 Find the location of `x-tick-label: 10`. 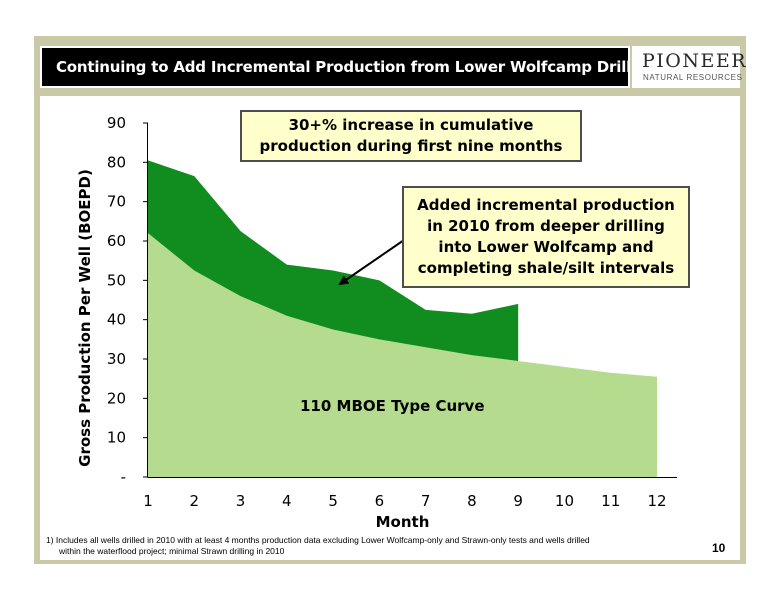

x-tick-label: 10 is located at coordinates (564, 501).